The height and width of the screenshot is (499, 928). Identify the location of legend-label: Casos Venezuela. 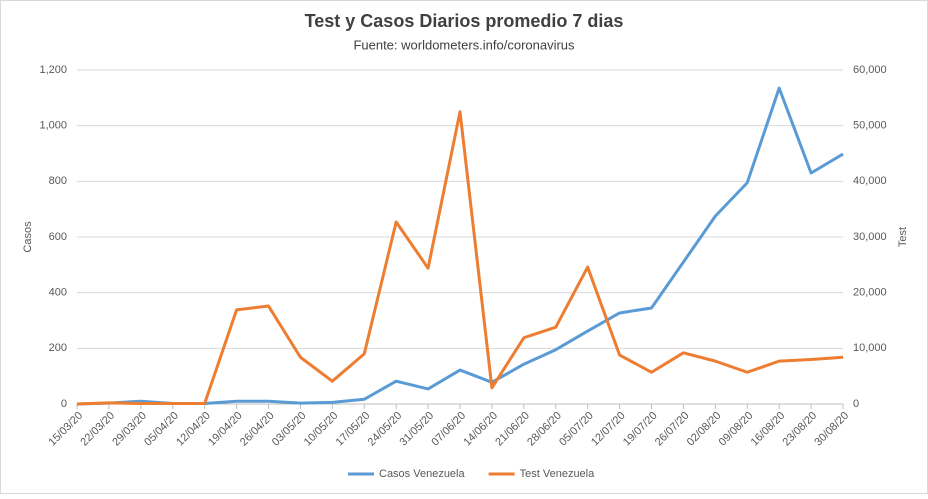
(422, 474).